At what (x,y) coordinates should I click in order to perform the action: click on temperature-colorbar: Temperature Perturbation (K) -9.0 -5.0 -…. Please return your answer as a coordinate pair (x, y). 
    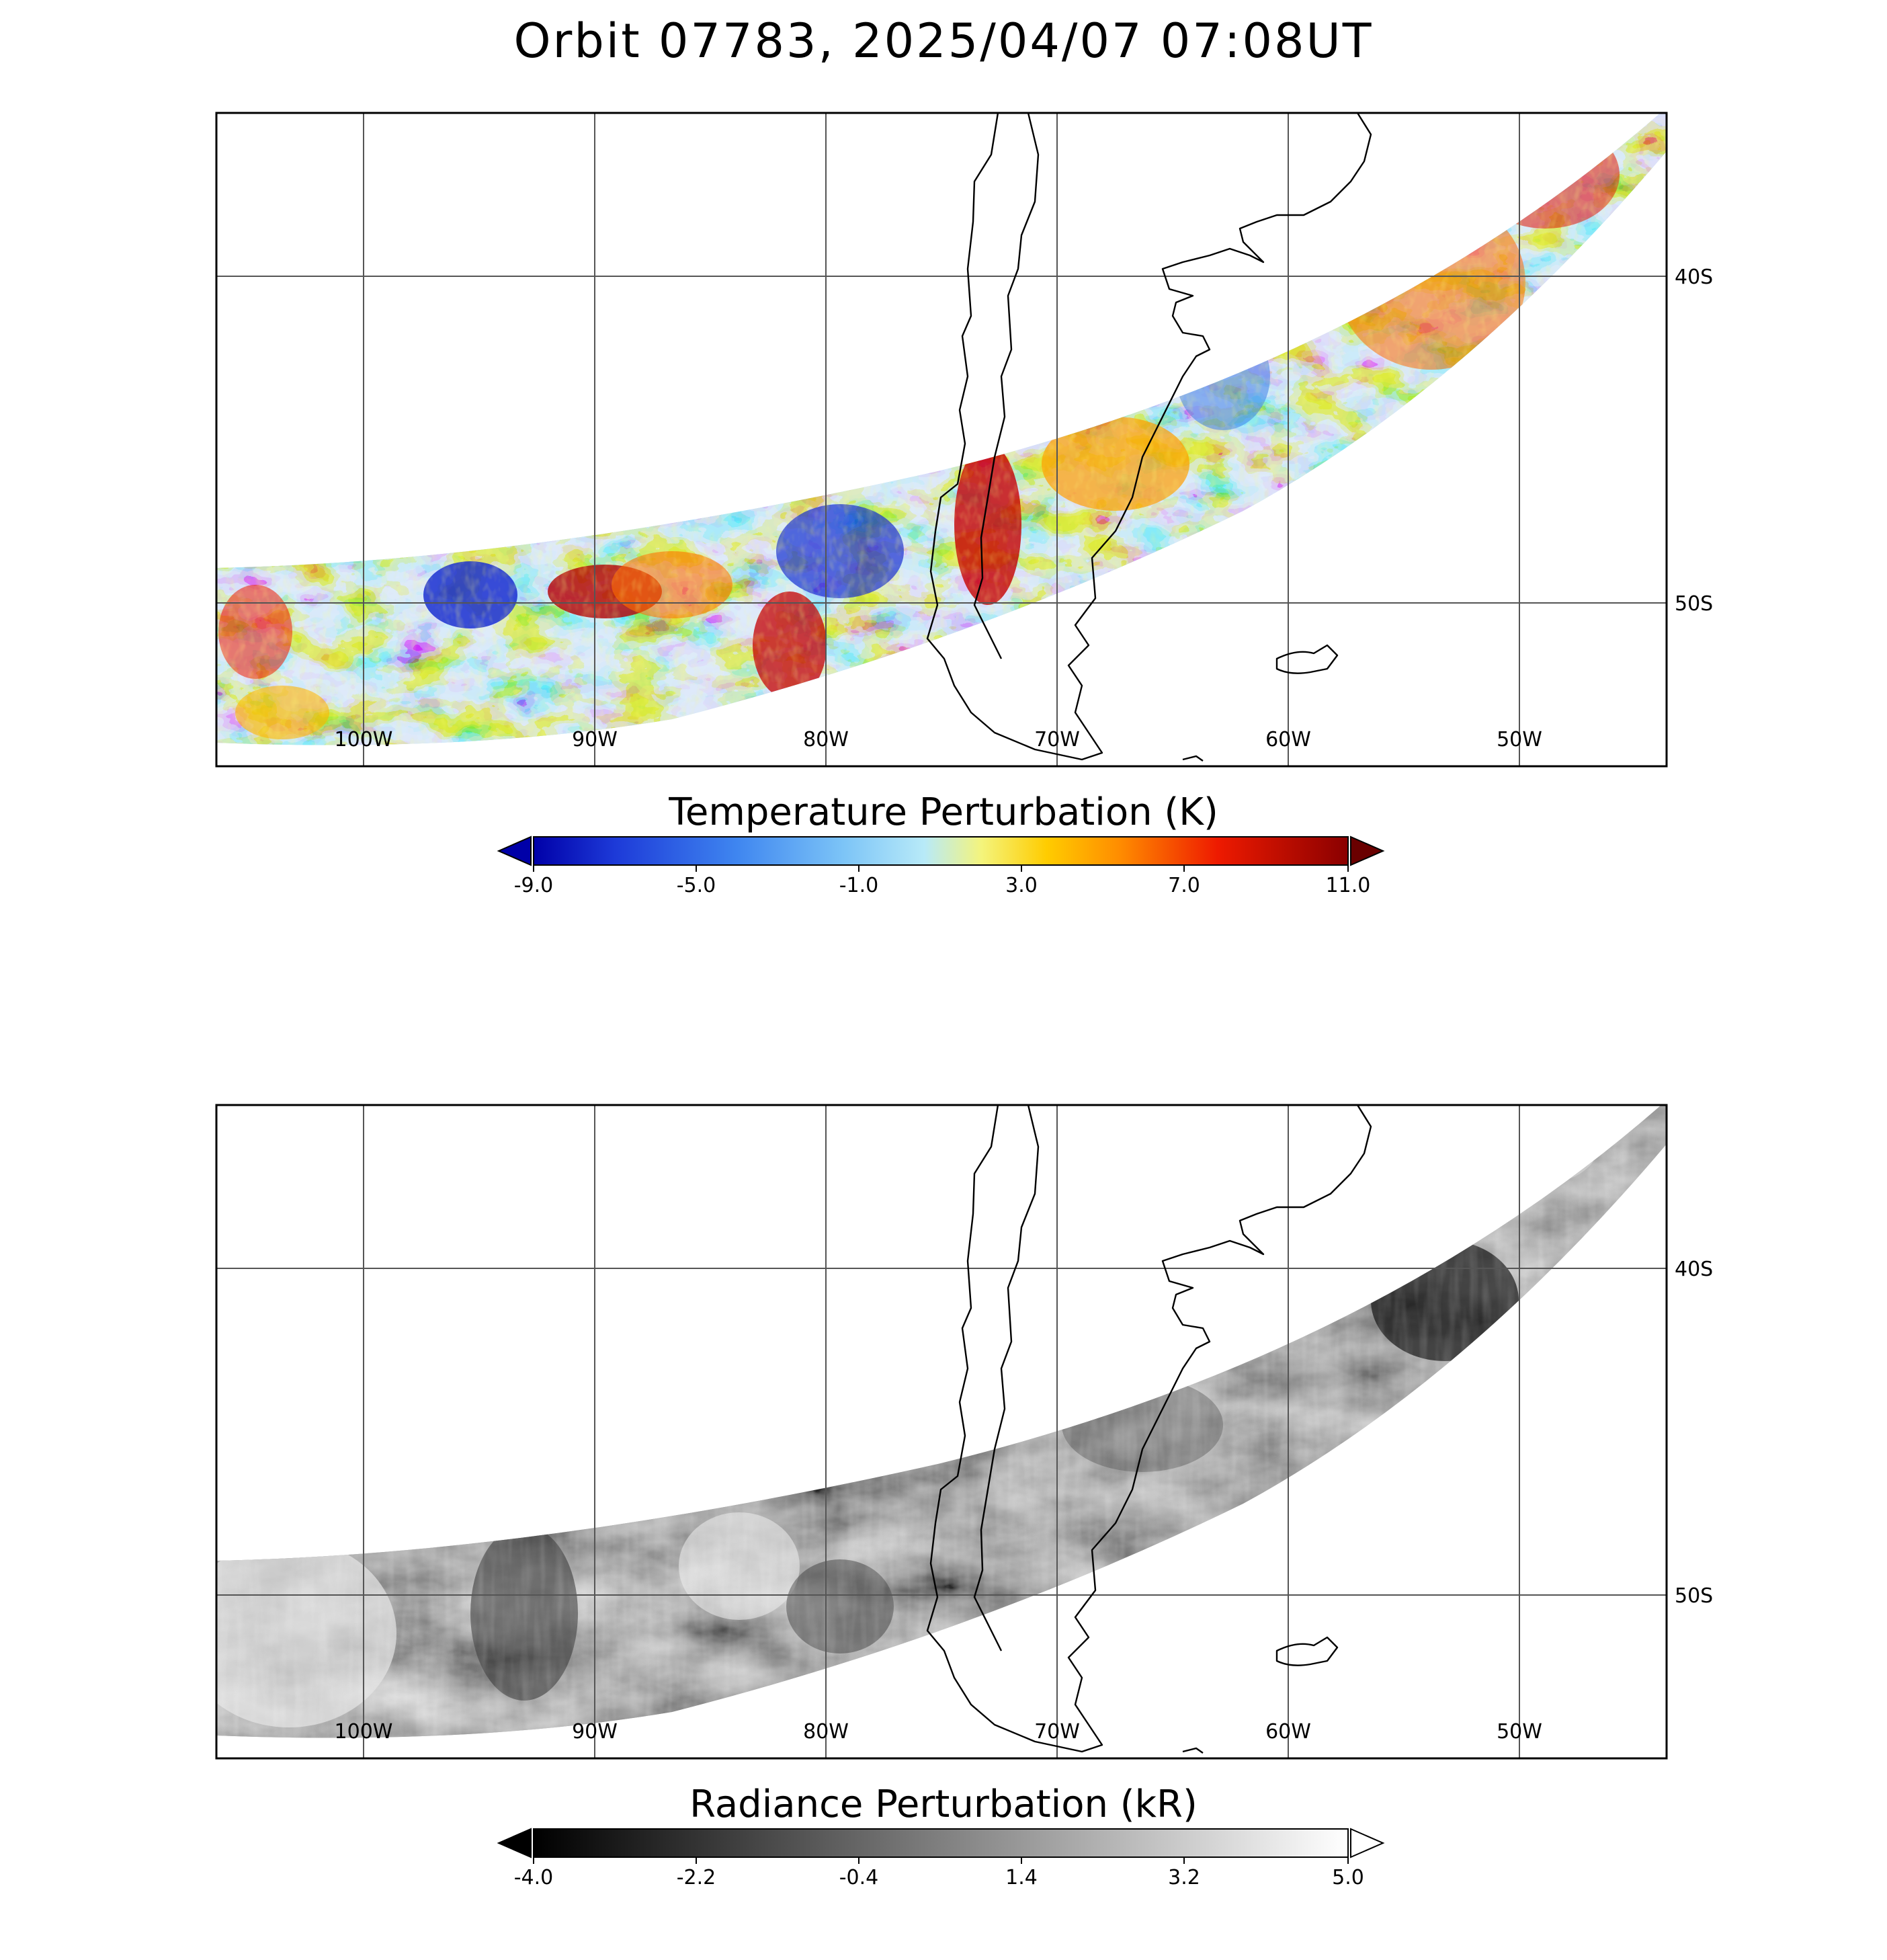
    Looking at the image, I should click on (941, 843).